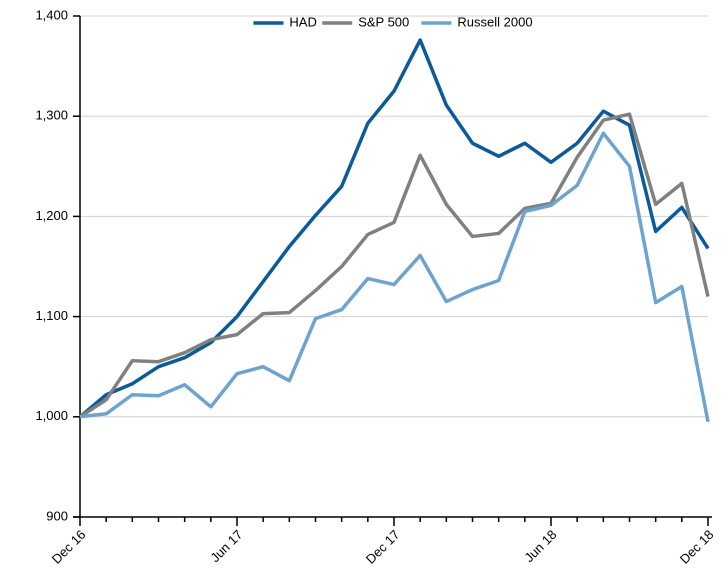 This screenshot has width=728, height=584. What do you see at coordinates (51, 215) in the screenshot?
I see `y-tick-label: 1,200` at bounding box center [51, 215].